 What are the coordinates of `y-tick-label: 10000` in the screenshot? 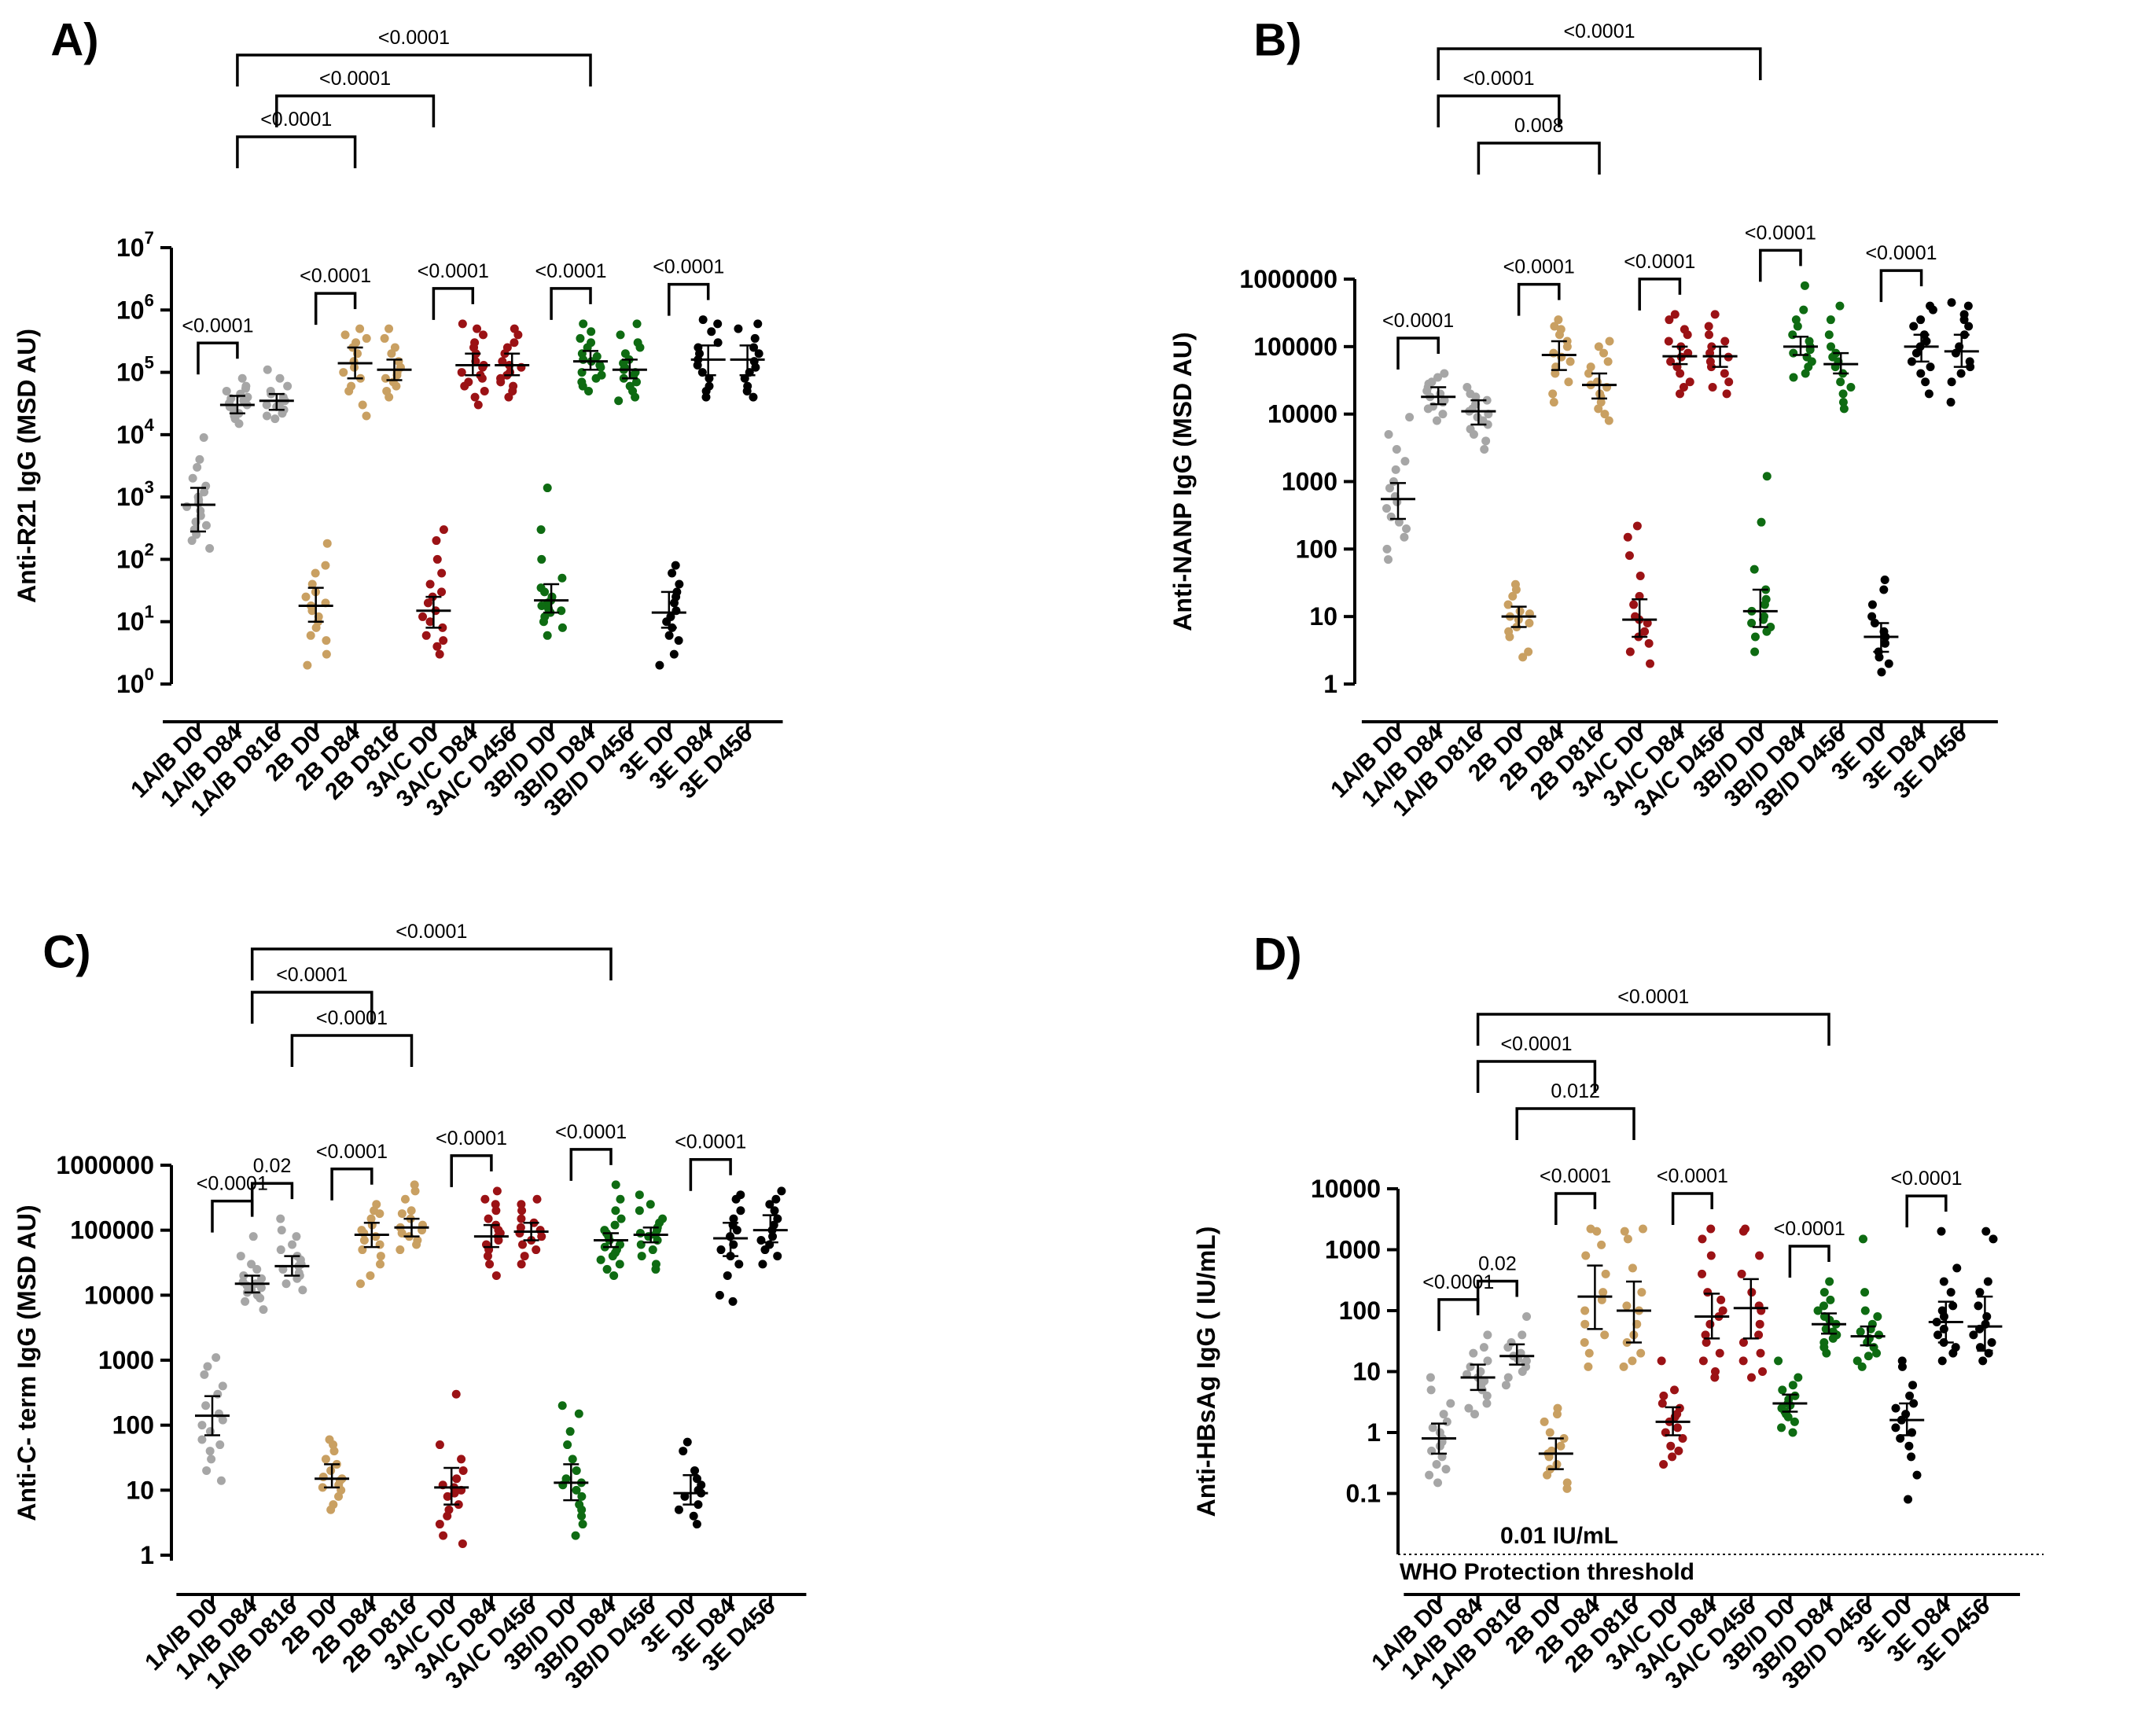 It's located at (1346, 1189).